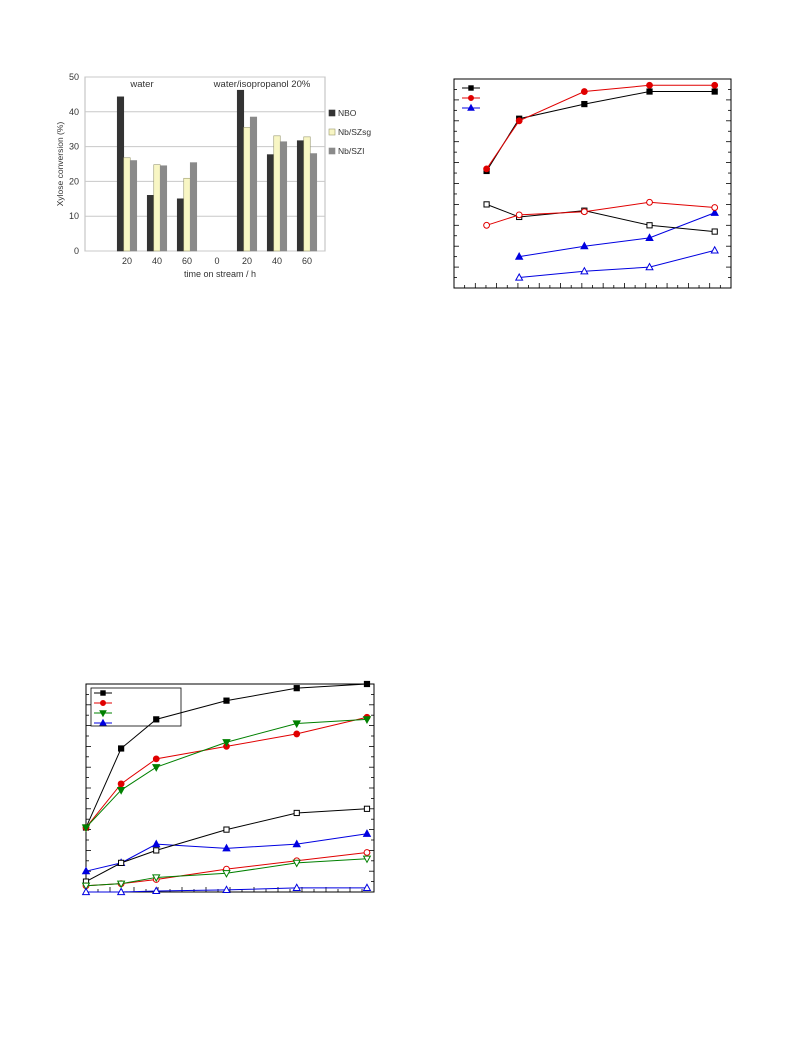 The height and width of the screenshot is (1057, 793). I want to click on legend-label: Nb/SZsg, so click(354, 132).